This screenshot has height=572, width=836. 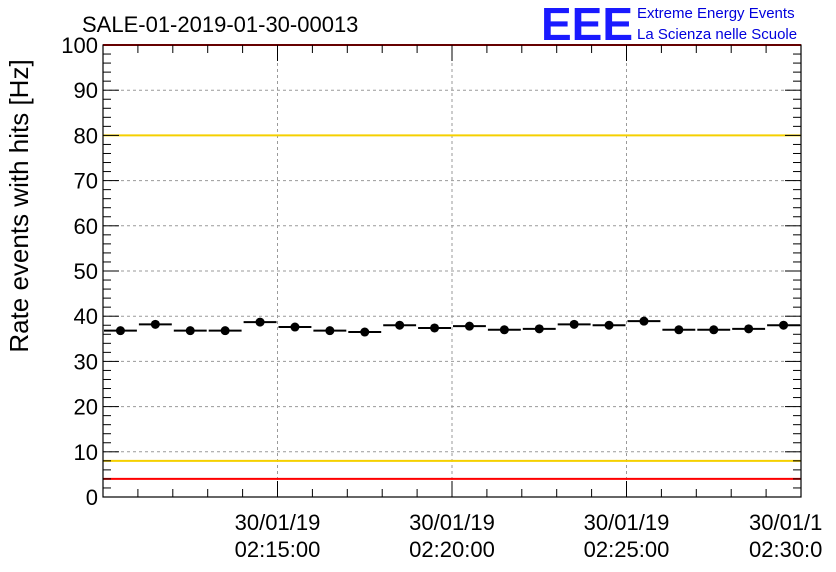 I want to click on y-tick-label: 80, so click(x=86, y=135).